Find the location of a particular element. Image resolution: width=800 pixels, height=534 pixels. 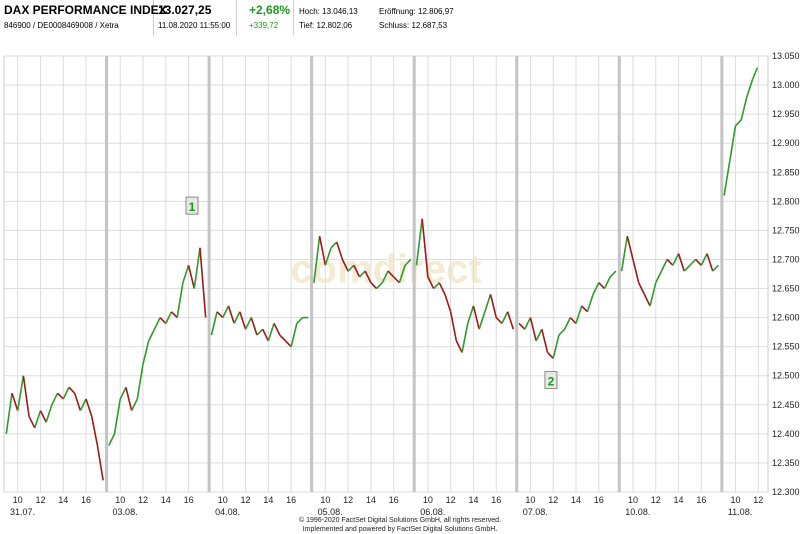

high-stat: Hoch: 13.046,13 is located at coordinates (328, 11).